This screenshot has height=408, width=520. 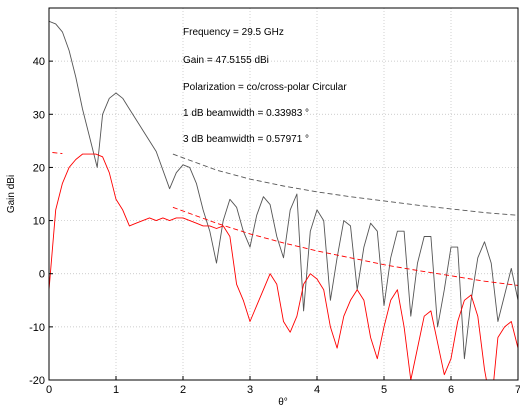 What do you see at coordinates (246, 139) in the screenshot?
I see `annotation-3db-beamwidth: 3 dB beamwidth = 0.57971 °` at bounding box center [246, 139].